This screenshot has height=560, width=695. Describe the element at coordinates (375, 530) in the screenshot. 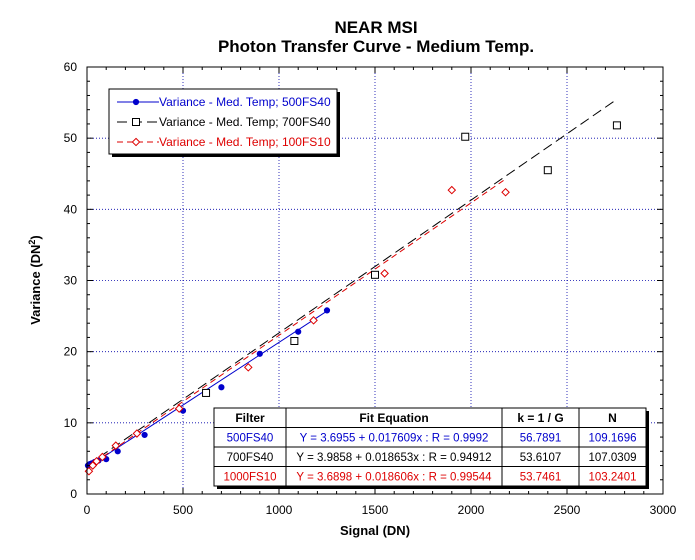

I see `x-axis-label: Signal (DN)` at that location.